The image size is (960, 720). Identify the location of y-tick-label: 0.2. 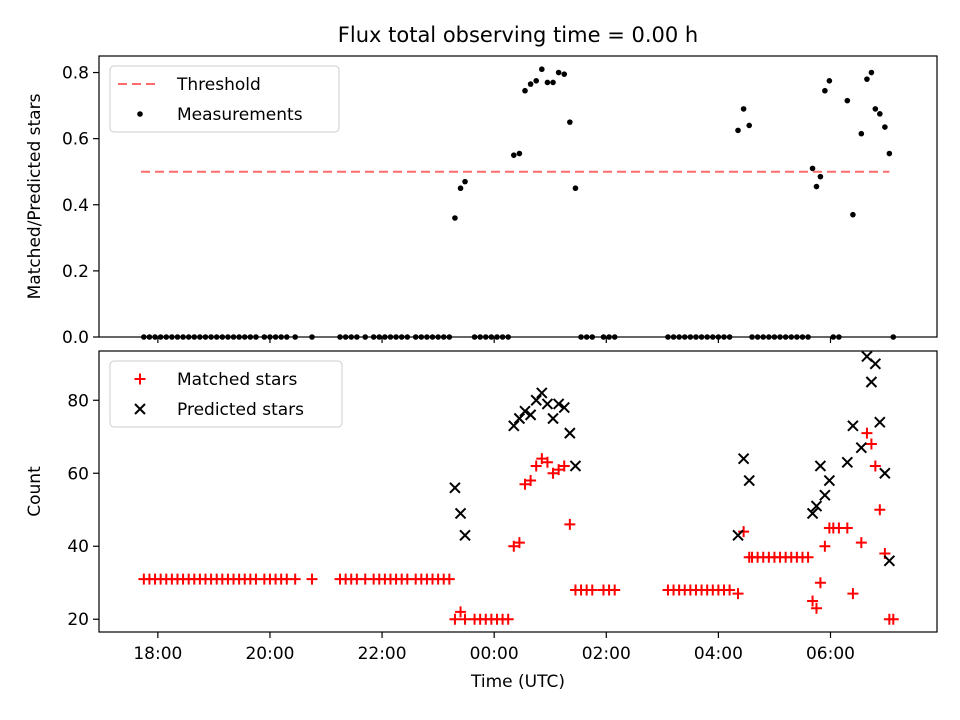
(75, 272).